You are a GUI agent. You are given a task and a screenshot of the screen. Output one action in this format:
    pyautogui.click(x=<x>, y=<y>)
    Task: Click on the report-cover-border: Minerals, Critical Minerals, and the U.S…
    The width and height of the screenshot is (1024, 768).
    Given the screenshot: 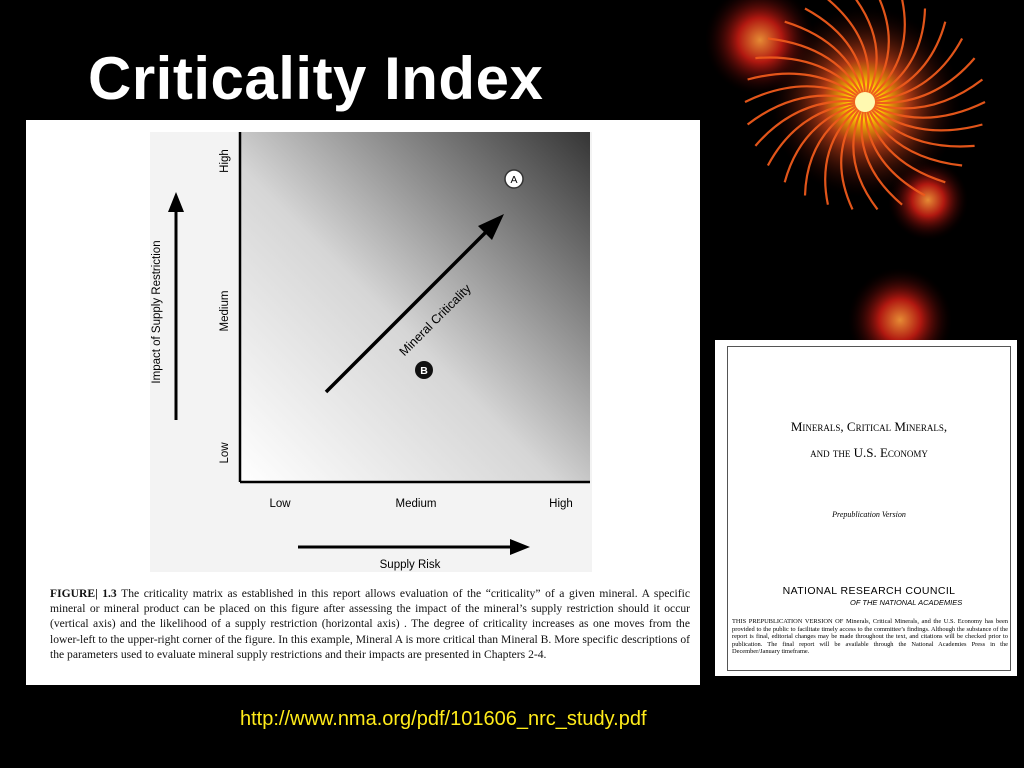 What is the action you would take?
    pyautogui.click(x=869, y=508)
    